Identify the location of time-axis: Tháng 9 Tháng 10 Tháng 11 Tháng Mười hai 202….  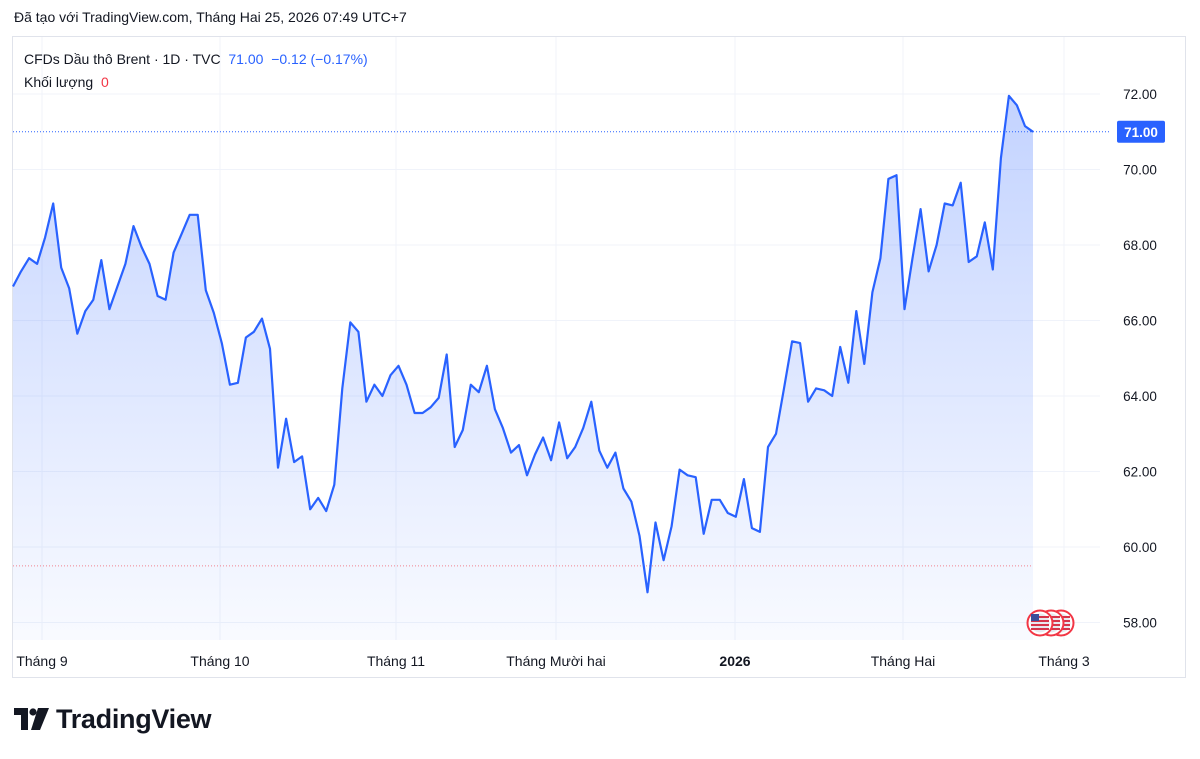
(553, 661).